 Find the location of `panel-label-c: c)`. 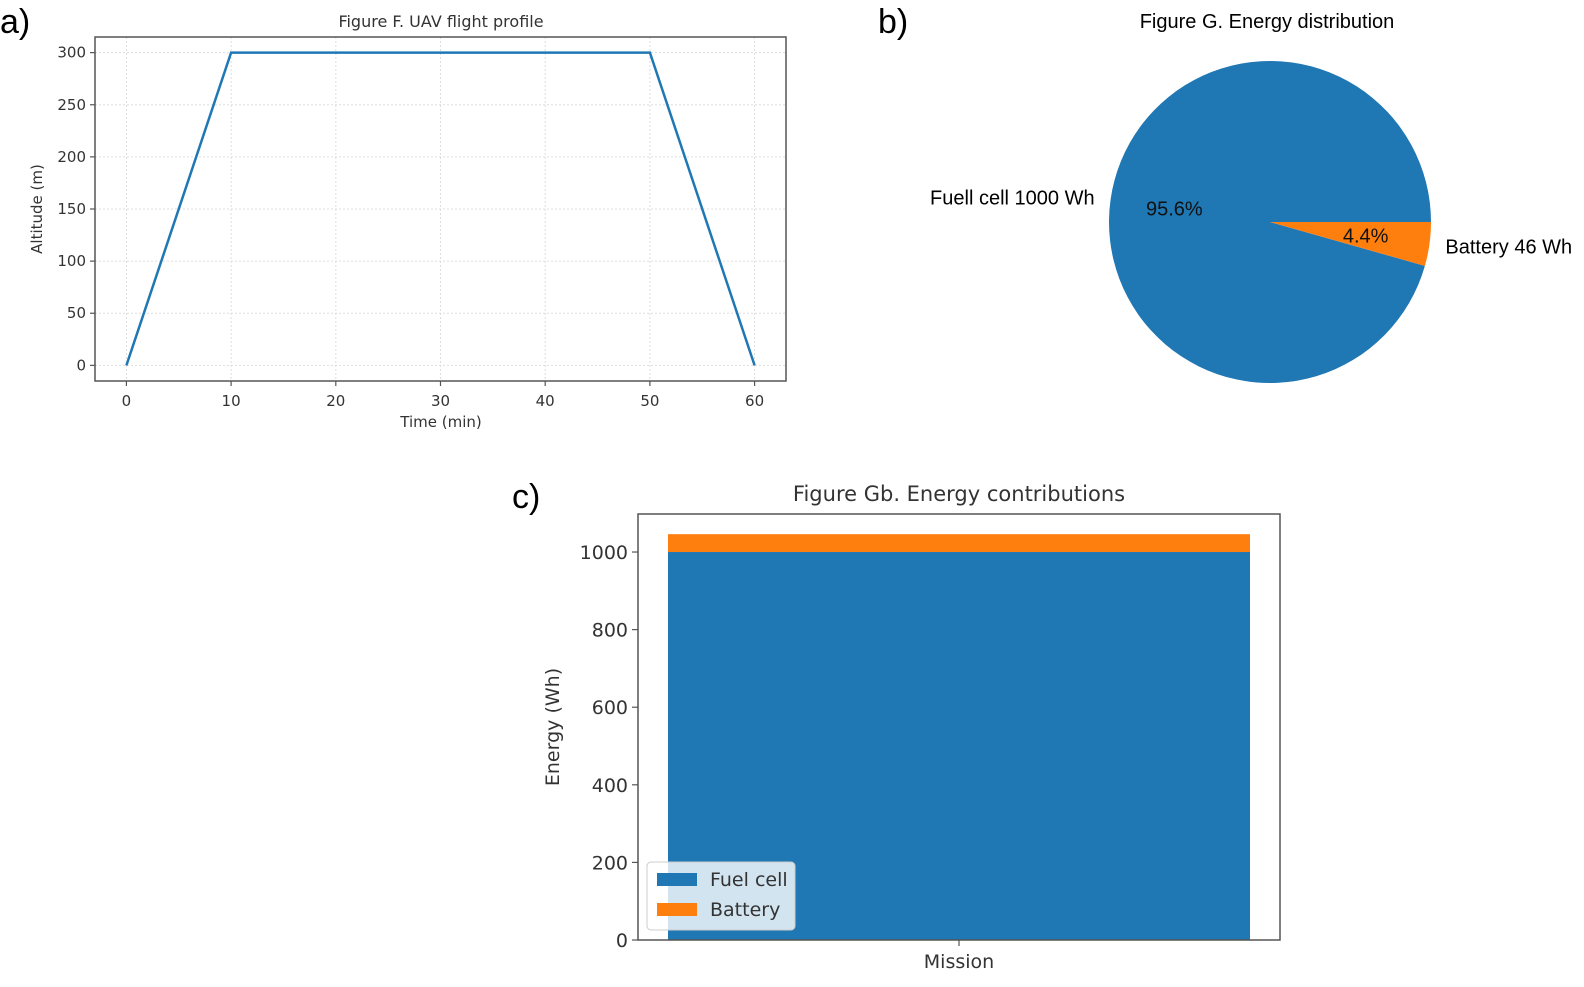

panel-label-c: c) is located at coordinates (526, 497).